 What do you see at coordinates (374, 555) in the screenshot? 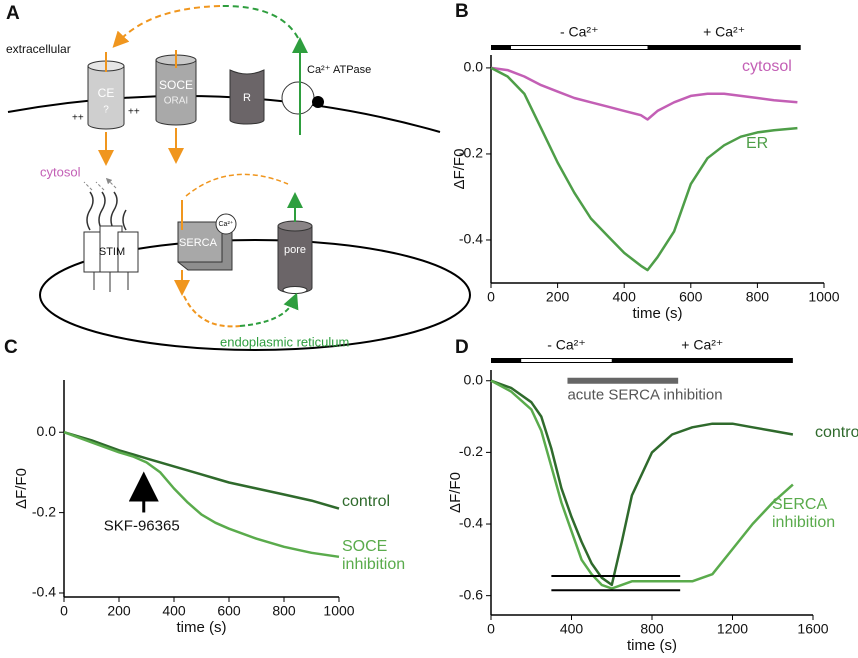
I see `series-label: SOCE inhibition` at bounding box center [374, 555].